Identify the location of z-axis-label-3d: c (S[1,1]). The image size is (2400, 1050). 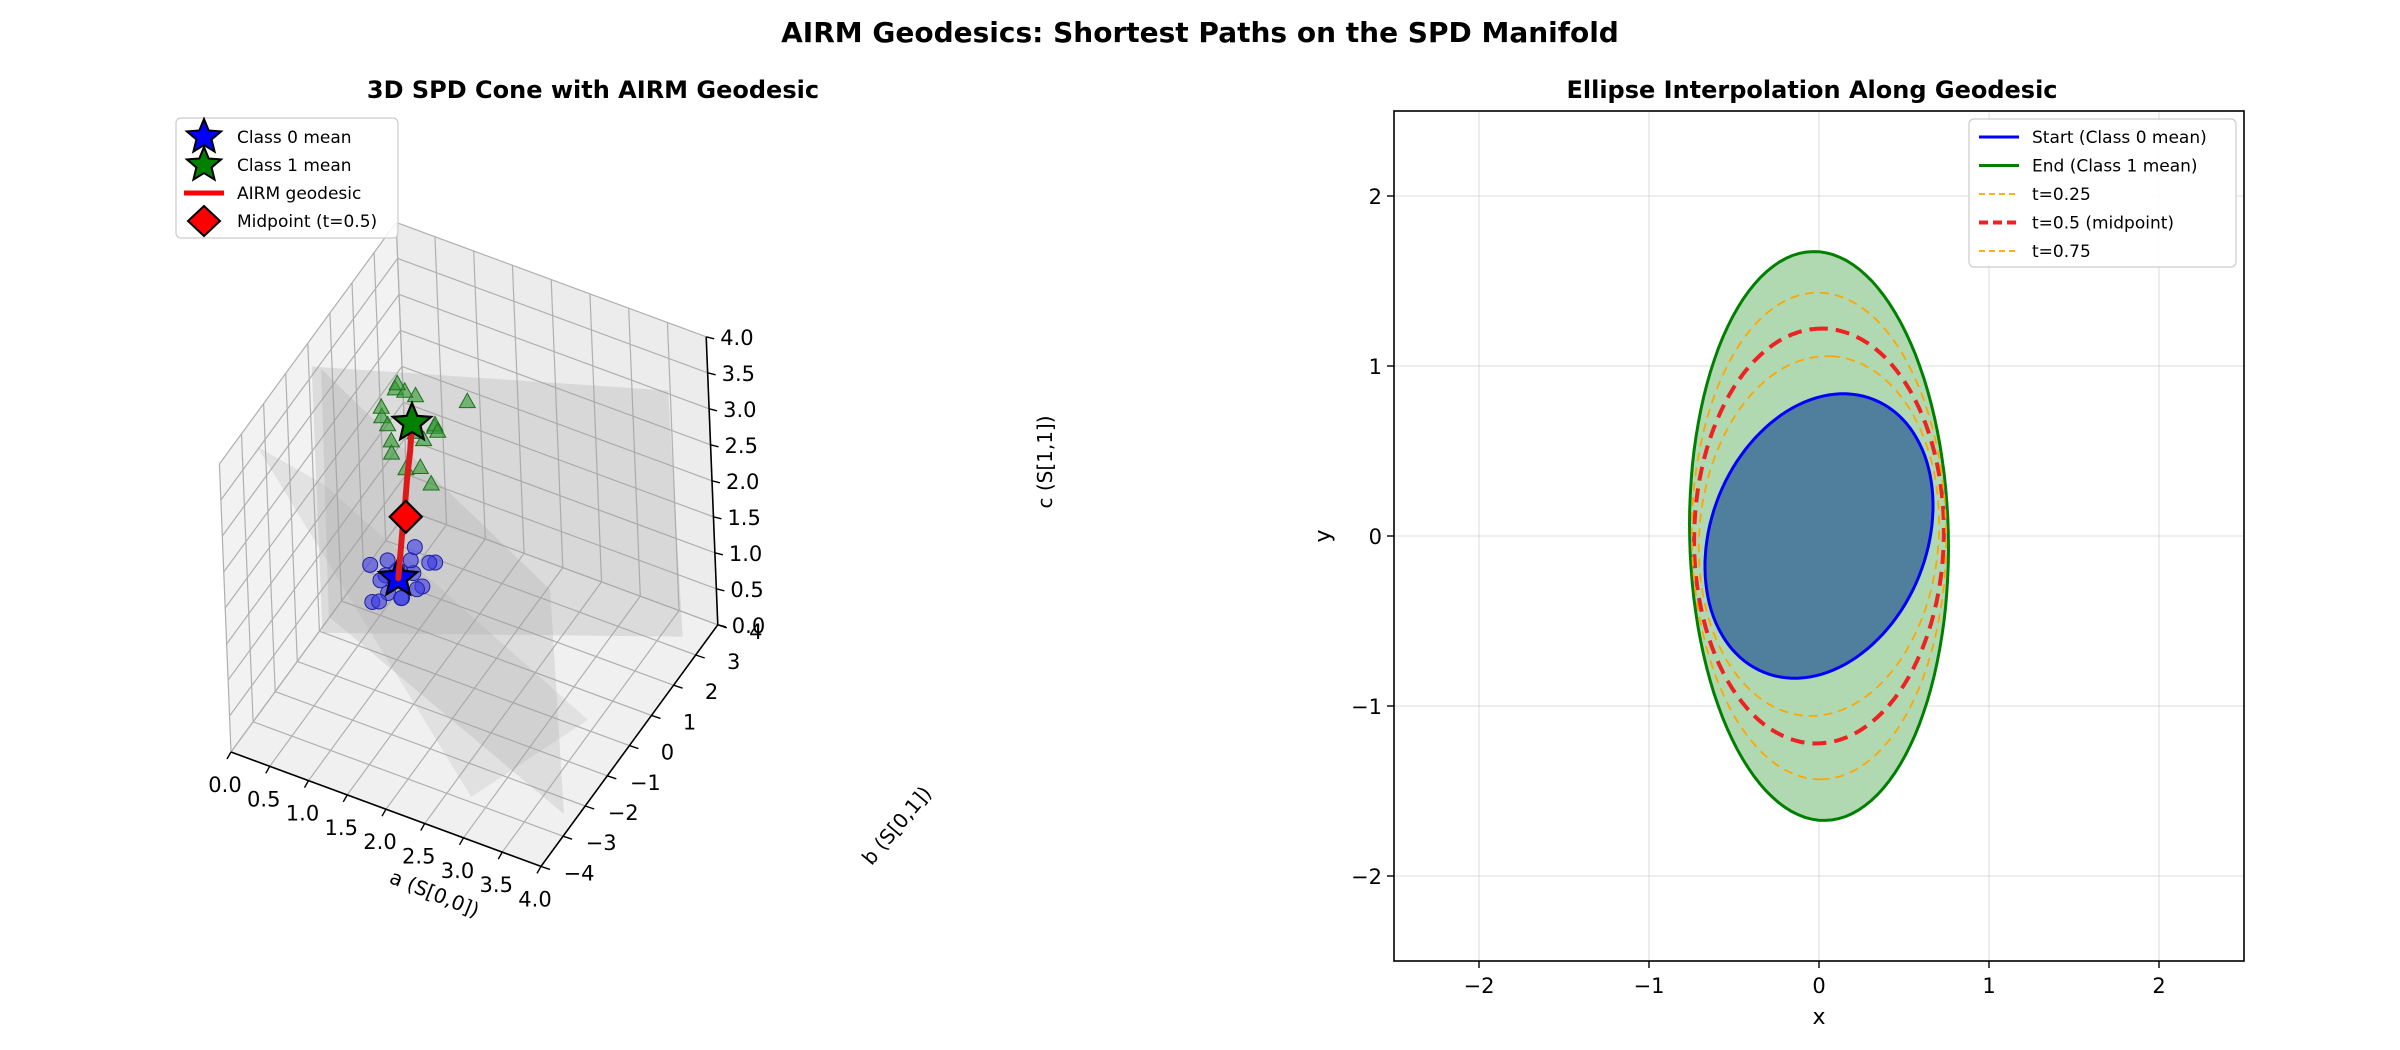
(1045, 461).